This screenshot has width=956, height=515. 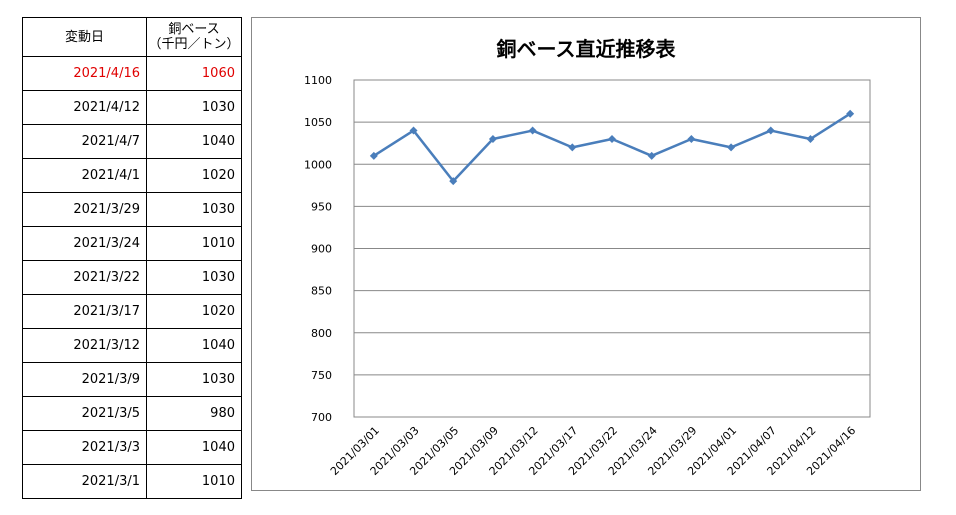 What do you see at coordinates (84, 37) in the screenshot?
I see `header-date: 変動日` at bounding box center [84, 37].